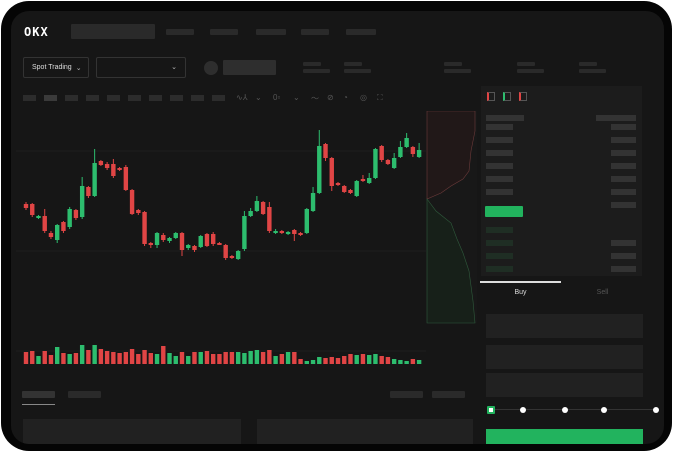  I want to click on depth-asks-area, so click(451, 155).